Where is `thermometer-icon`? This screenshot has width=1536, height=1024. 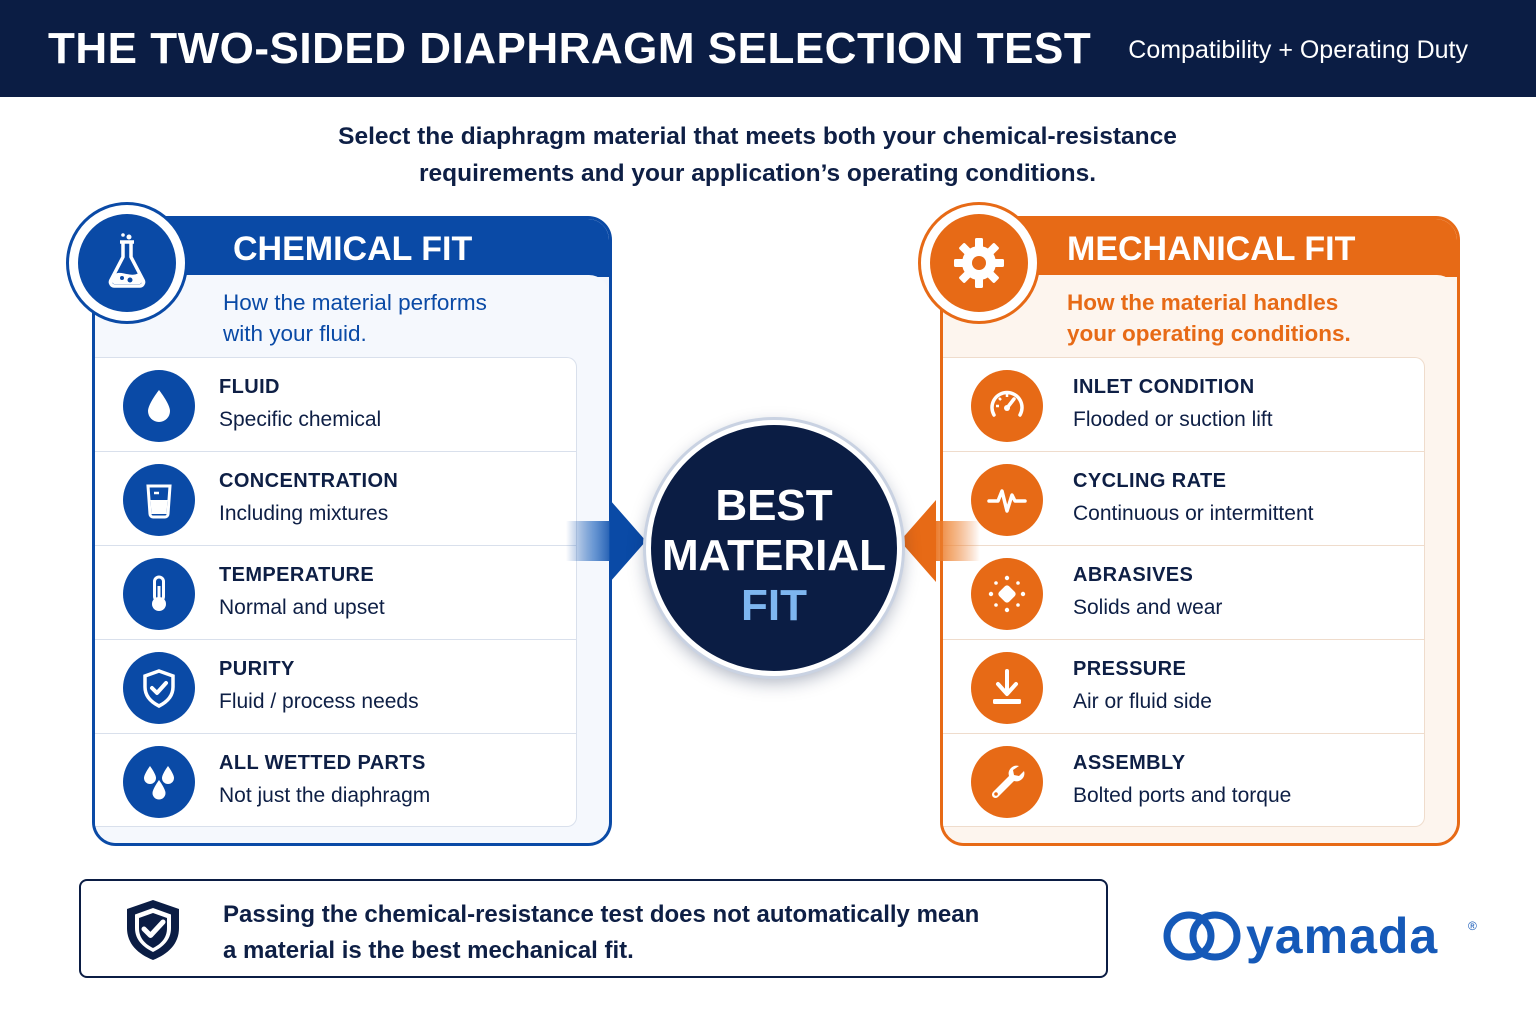 thermometer-icon is located at coordinates (159, 594).